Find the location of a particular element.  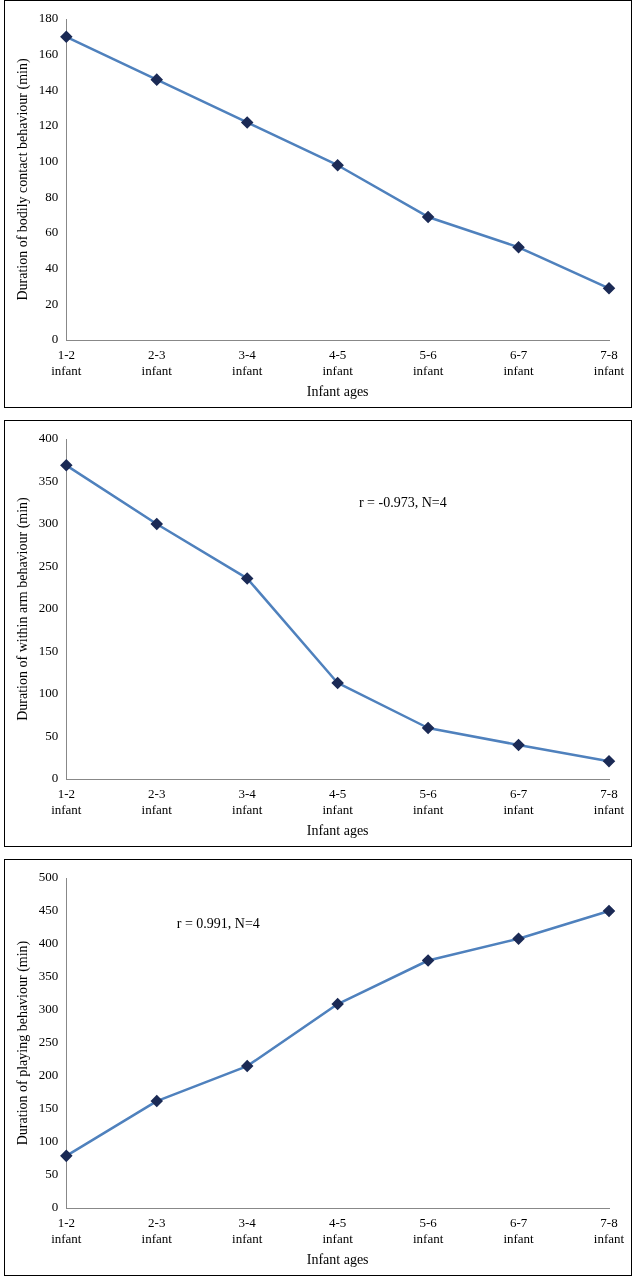

y-tick-label: 40 is located at coordinates (52, 268).